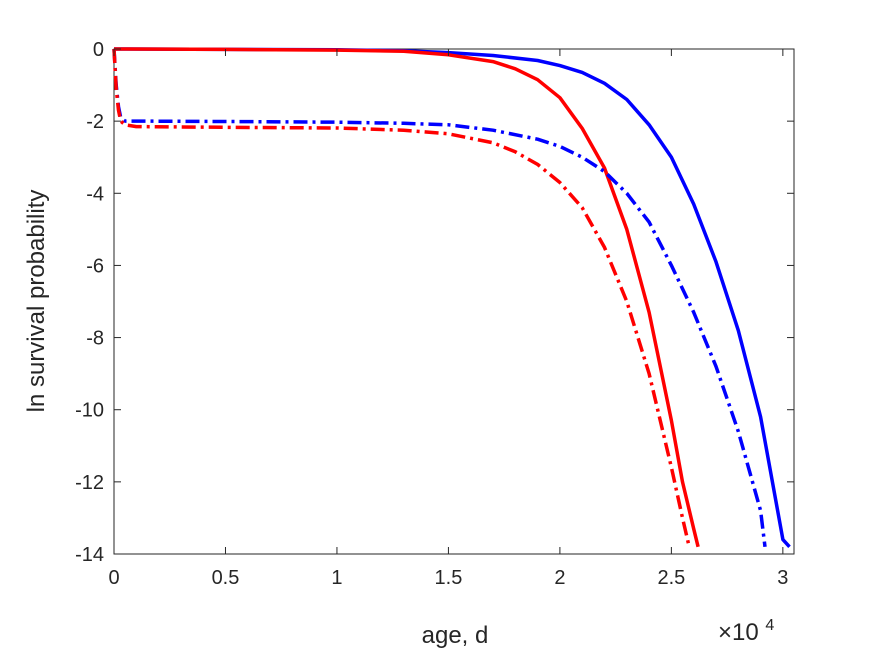 The image size is (875, 656). I want to click on x-tick-label: 3, so click(782, 578).